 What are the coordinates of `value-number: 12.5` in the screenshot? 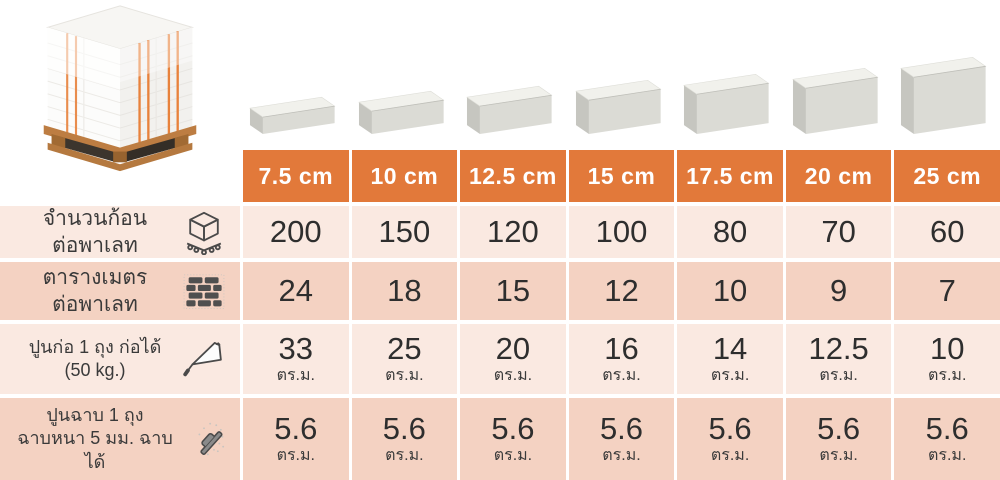 It's located at (838, 348).